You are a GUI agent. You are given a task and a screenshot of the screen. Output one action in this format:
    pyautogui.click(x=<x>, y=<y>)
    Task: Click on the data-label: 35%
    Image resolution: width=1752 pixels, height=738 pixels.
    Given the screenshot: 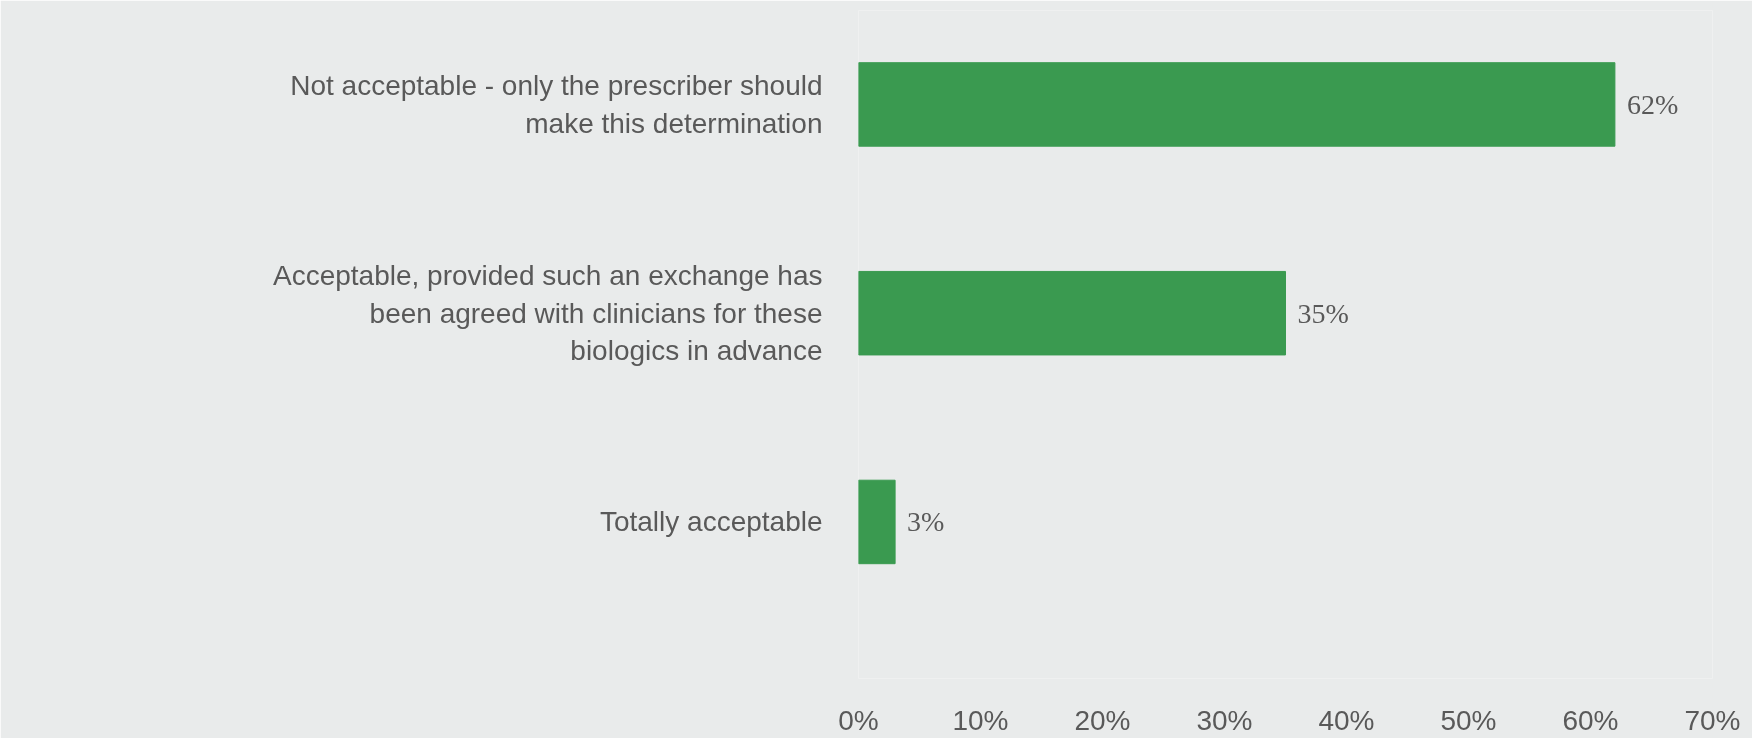 What is the action you would take?
    pyautogui.click(x=1323, y=313)
    